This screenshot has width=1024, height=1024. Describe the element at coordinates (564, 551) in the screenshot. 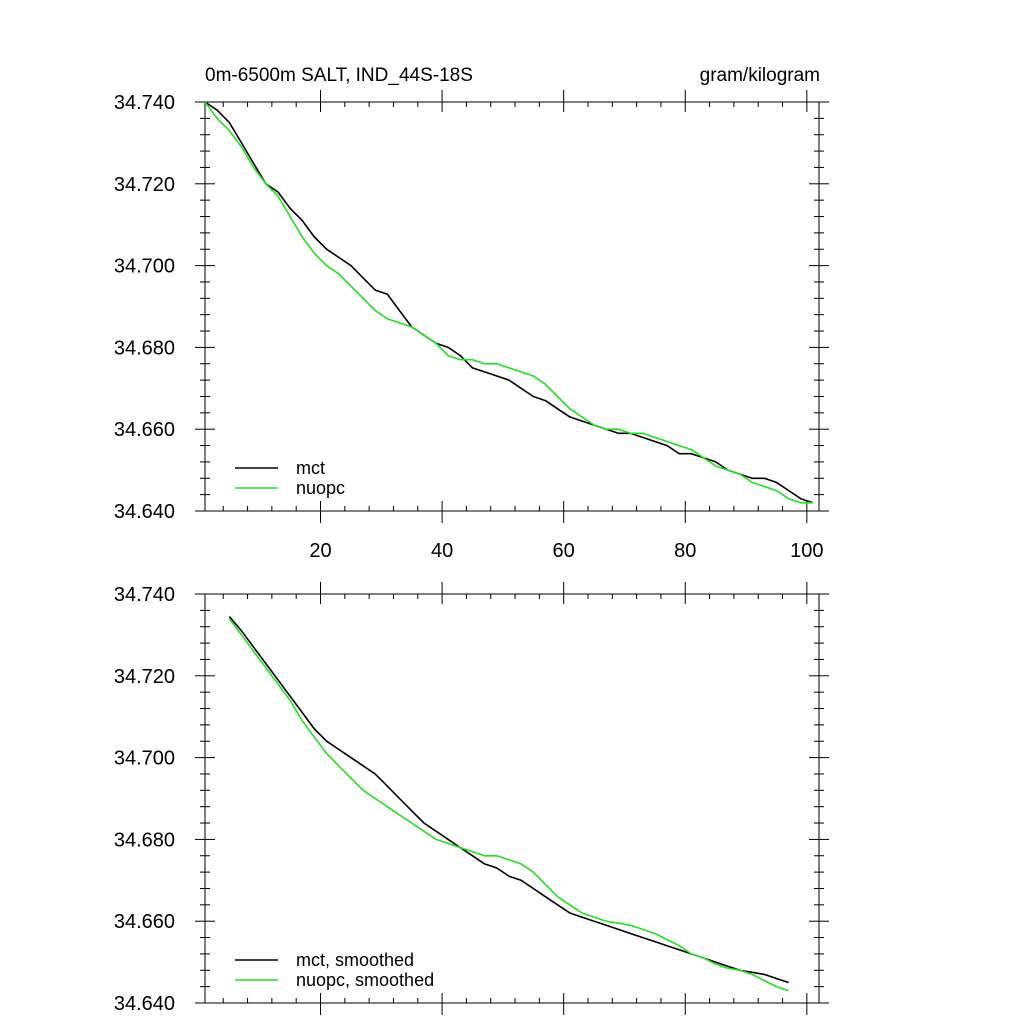

I see `x-tick-label: 60` at that location.